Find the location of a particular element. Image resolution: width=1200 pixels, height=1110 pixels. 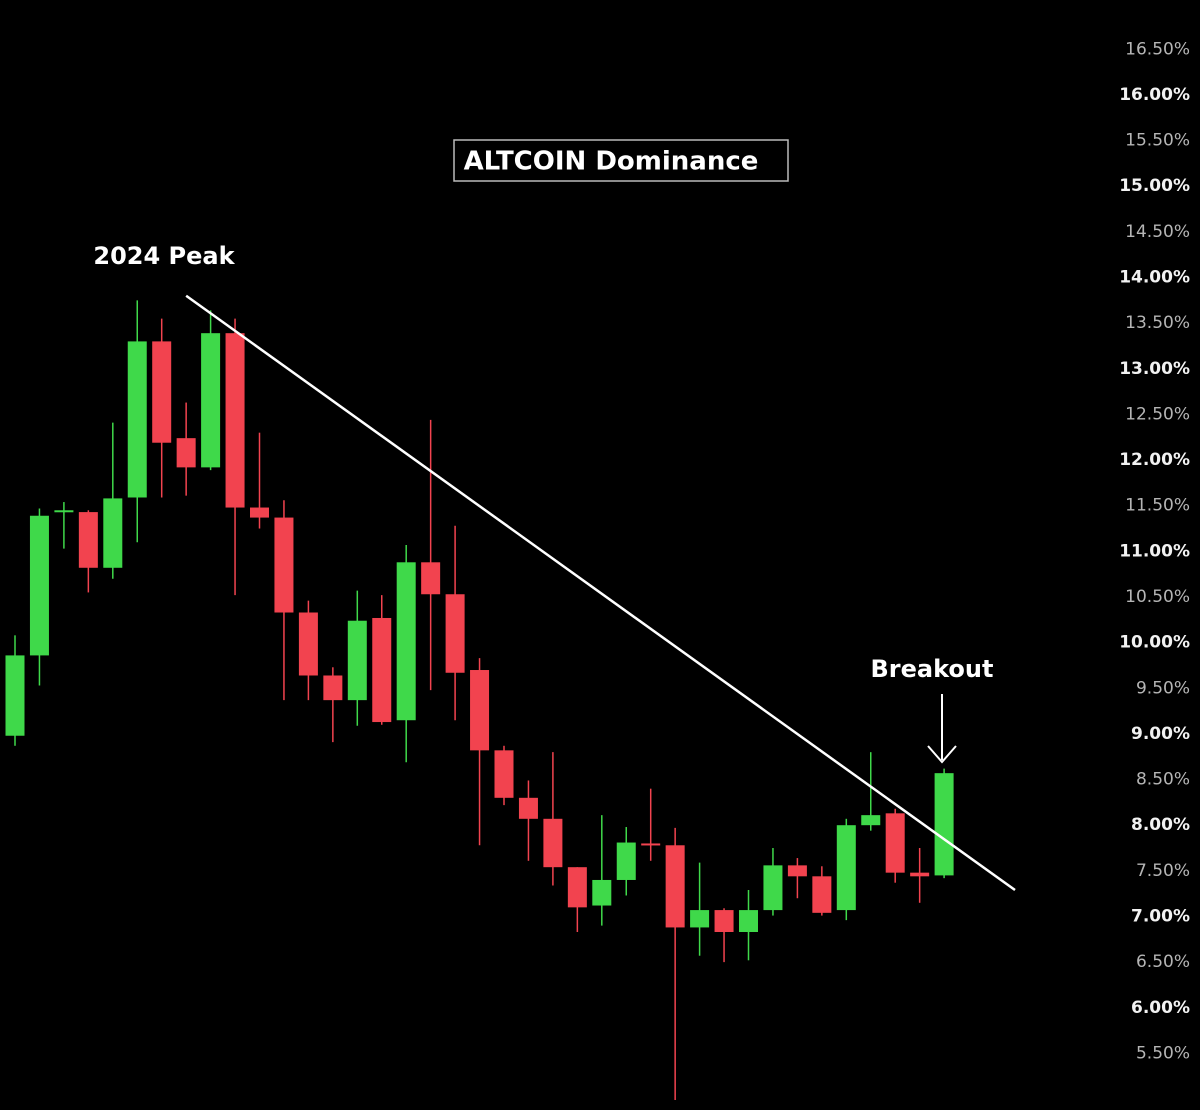

annotation: Breakout is located at coordinates (932, 669).